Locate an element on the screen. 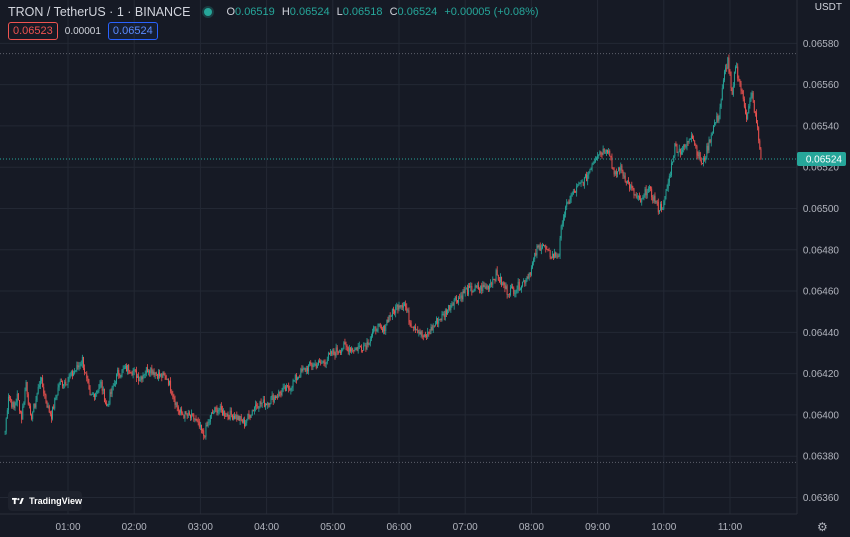 The height and width of the screenshot is (537, 850). open-value: 0.06519 is located at coordinates (255, 12).